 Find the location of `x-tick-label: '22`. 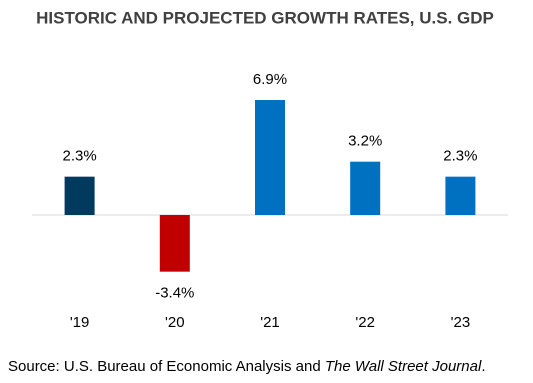

x-tick-label: '22 is located at coordinates (365, 322).